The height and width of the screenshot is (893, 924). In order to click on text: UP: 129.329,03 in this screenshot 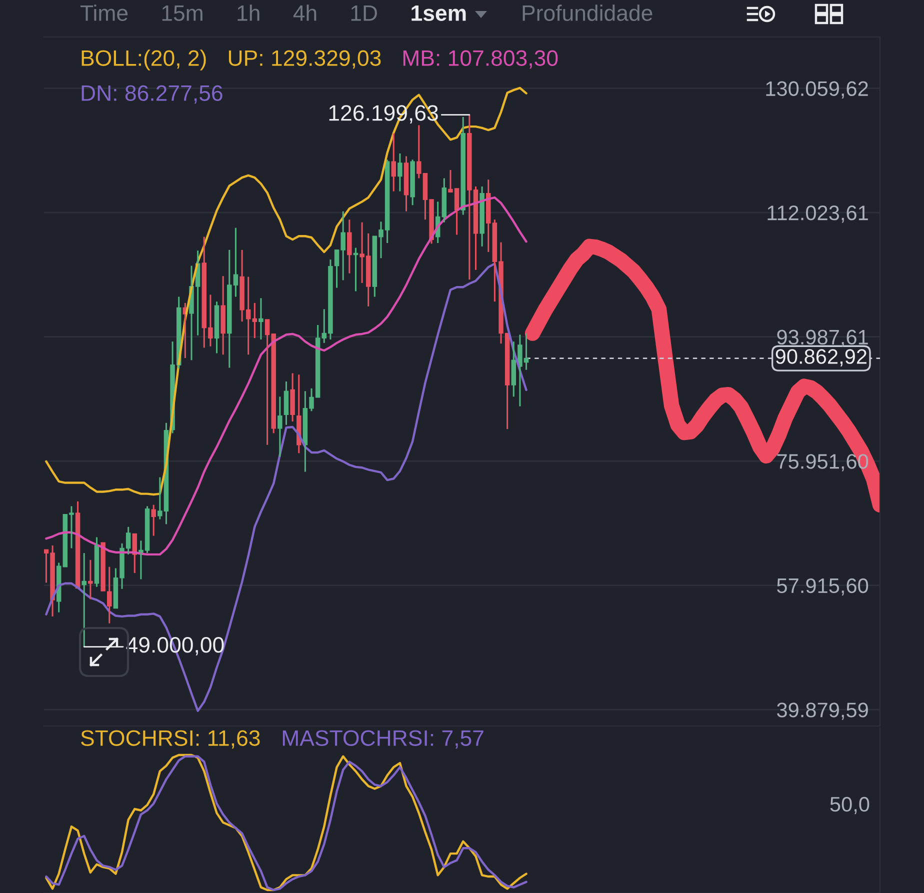, I will do `click(304, 59)`.